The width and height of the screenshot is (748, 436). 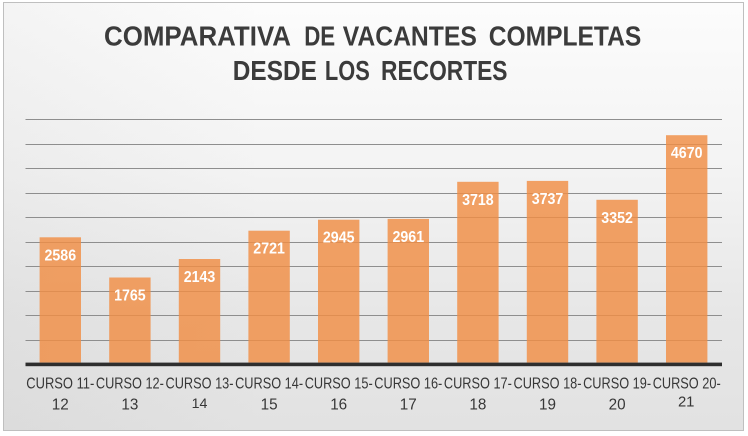 I want to click on svg-text: 3352, so click(x=617, y=218).